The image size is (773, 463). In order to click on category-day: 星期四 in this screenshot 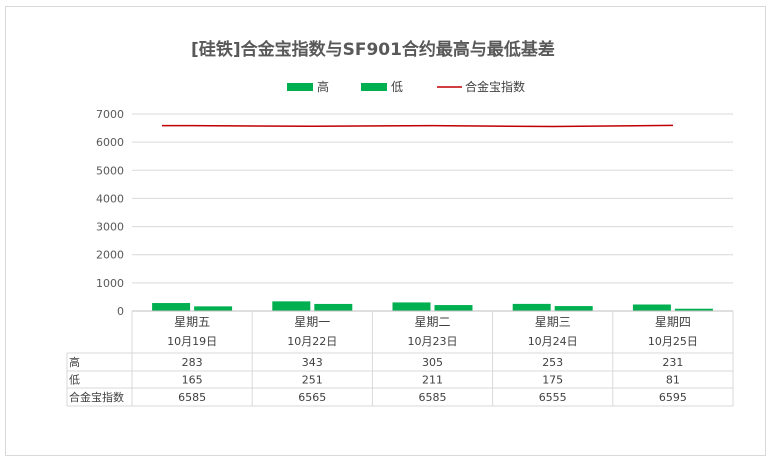, I will do `click(673, 322)`.